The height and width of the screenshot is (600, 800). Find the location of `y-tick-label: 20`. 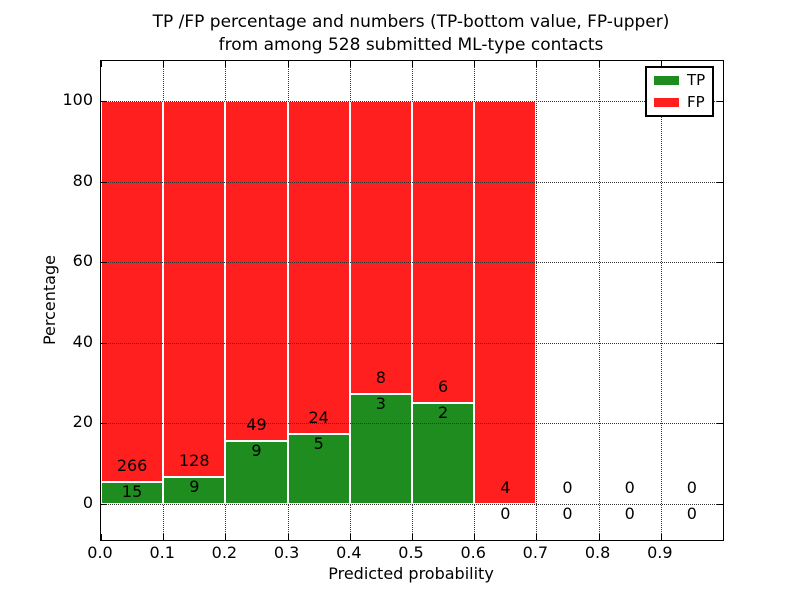

y-tick-label: 20 is located at coordinates (82, 422).